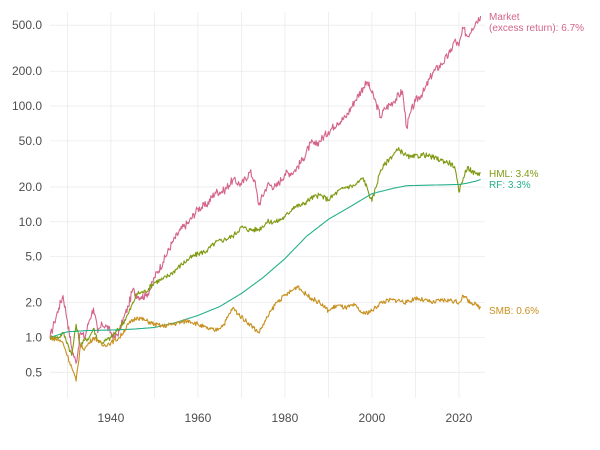 This screenshot has width=600, height=450. I want to click on series-label-smb: SMB: 0.6%, so click(514, 311).